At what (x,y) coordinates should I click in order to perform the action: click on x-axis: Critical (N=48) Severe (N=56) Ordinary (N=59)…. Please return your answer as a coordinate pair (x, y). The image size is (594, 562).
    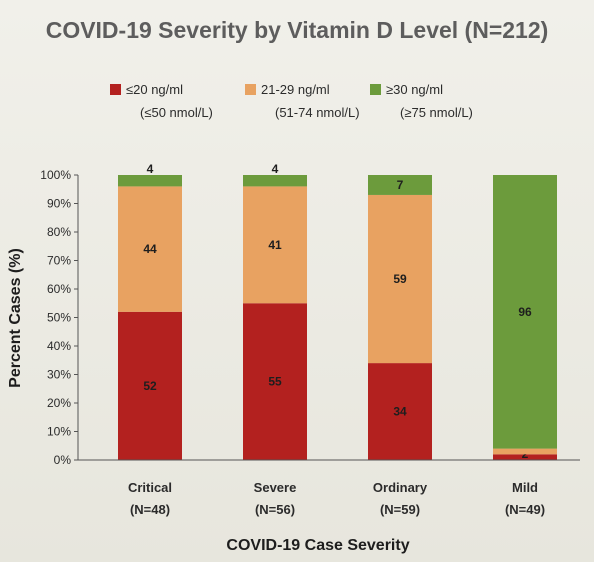
    Looking at the image, I should click on (329, 488).